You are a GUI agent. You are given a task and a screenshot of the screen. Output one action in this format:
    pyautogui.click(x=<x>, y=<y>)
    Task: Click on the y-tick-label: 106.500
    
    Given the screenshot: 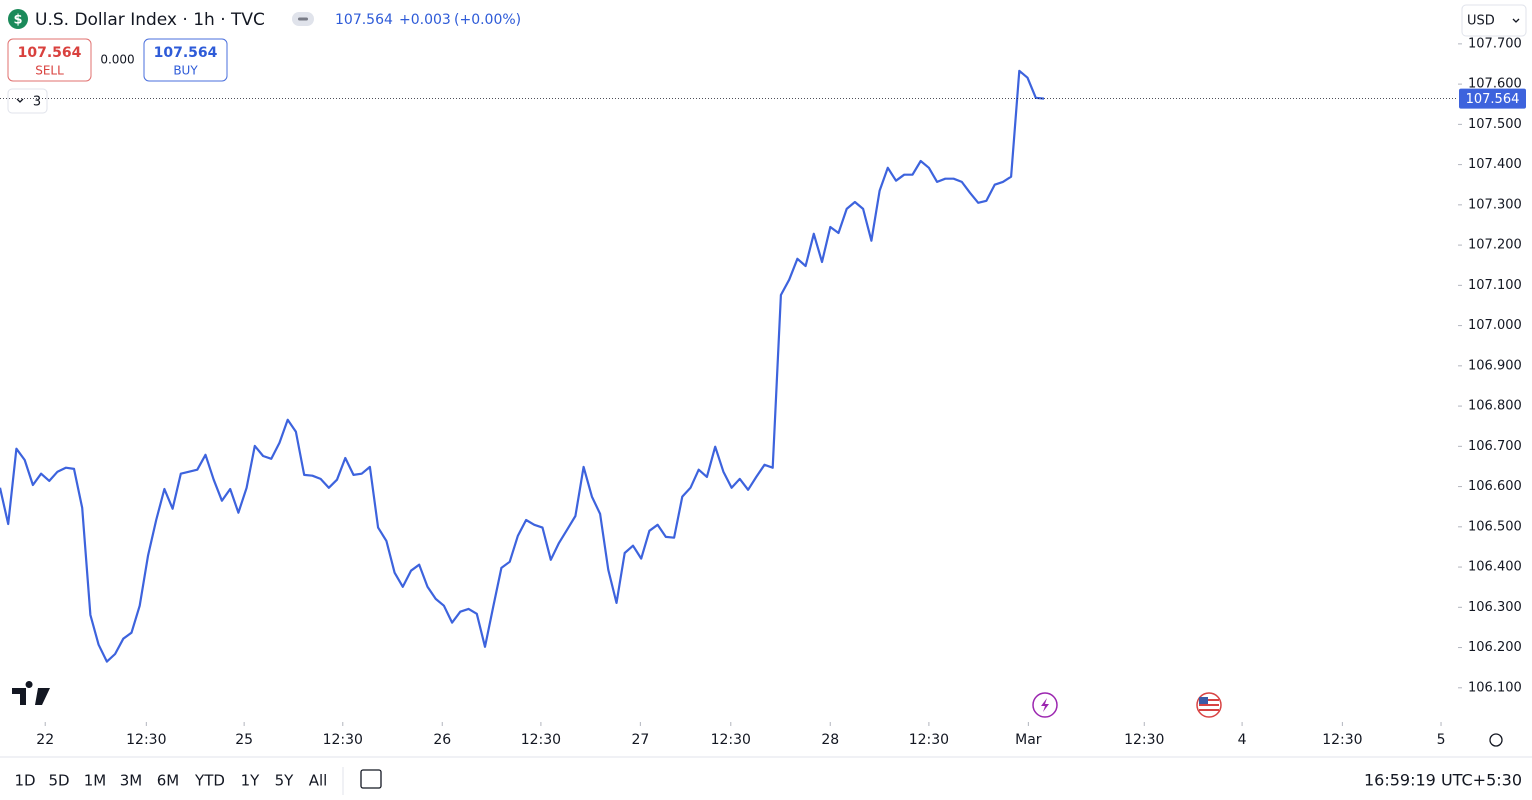 What is the action you would take?
    pyautogui.click(x=1495, y=526)
    